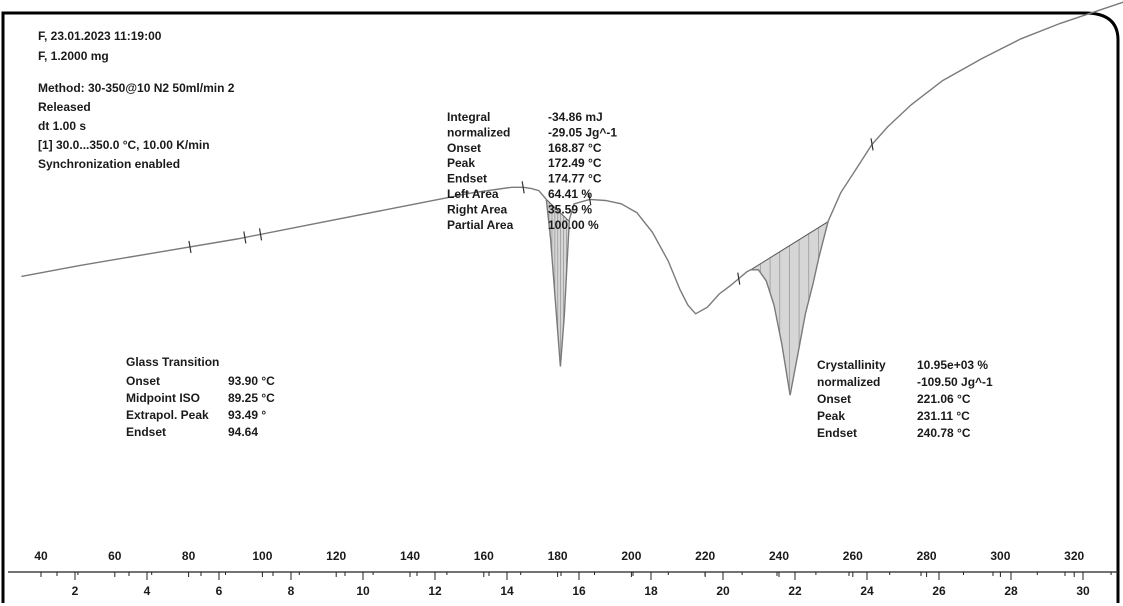 The height and width of the screenshot is (606, 1123). Describe the element at coordinates (944, 399) in the screenshot. I see `crystallinity-row-value: 221.06 °C` at that location.